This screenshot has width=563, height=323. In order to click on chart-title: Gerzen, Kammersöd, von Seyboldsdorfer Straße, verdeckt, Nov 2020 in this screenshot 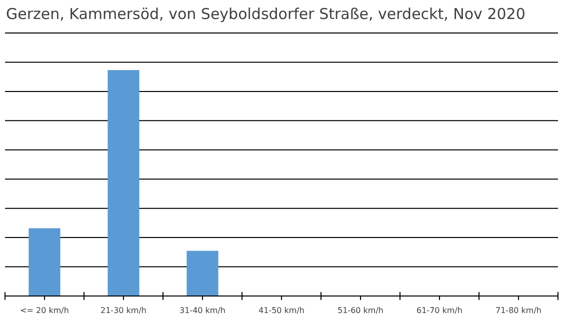, I will do `click(266, 14)`.